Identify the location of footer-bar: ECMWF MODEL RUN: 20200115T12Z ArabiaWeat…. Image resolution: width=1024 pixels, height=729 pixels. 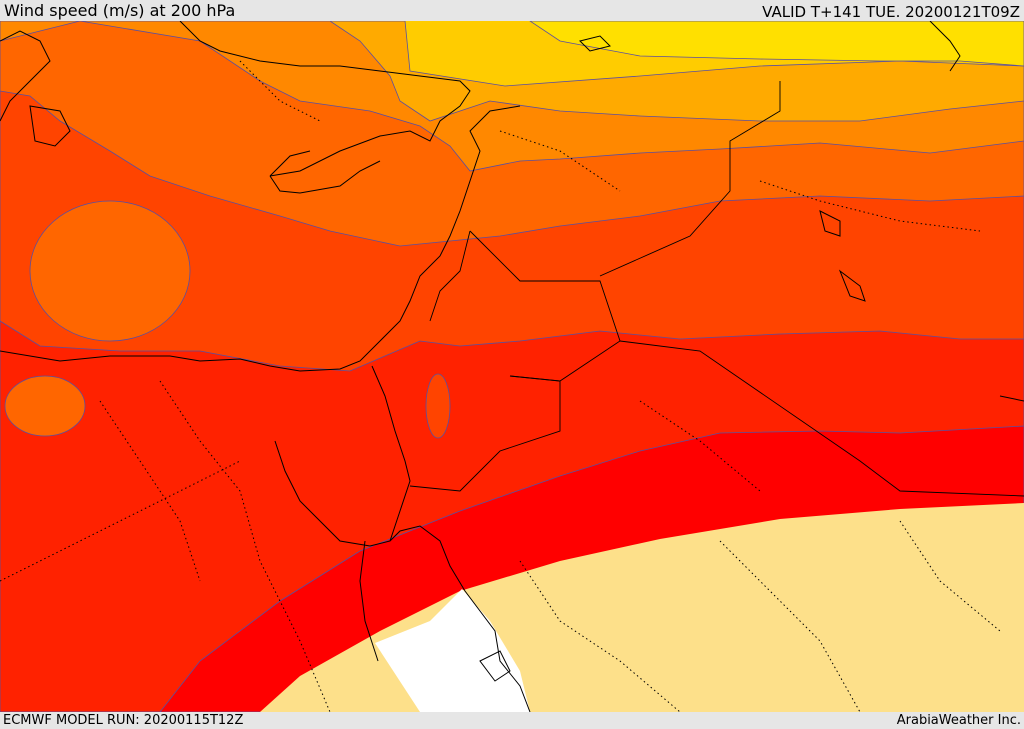
(512, 720).